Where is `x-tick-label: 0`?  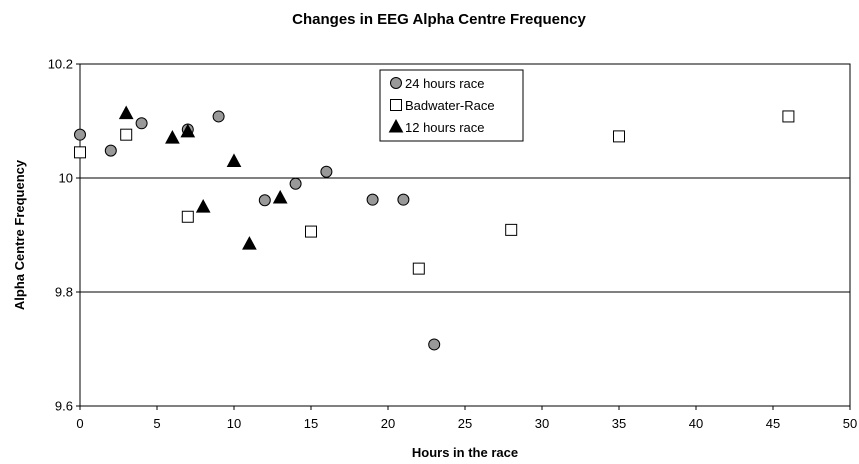 x-tick-label: 0 is located at coordinates (79, 423).